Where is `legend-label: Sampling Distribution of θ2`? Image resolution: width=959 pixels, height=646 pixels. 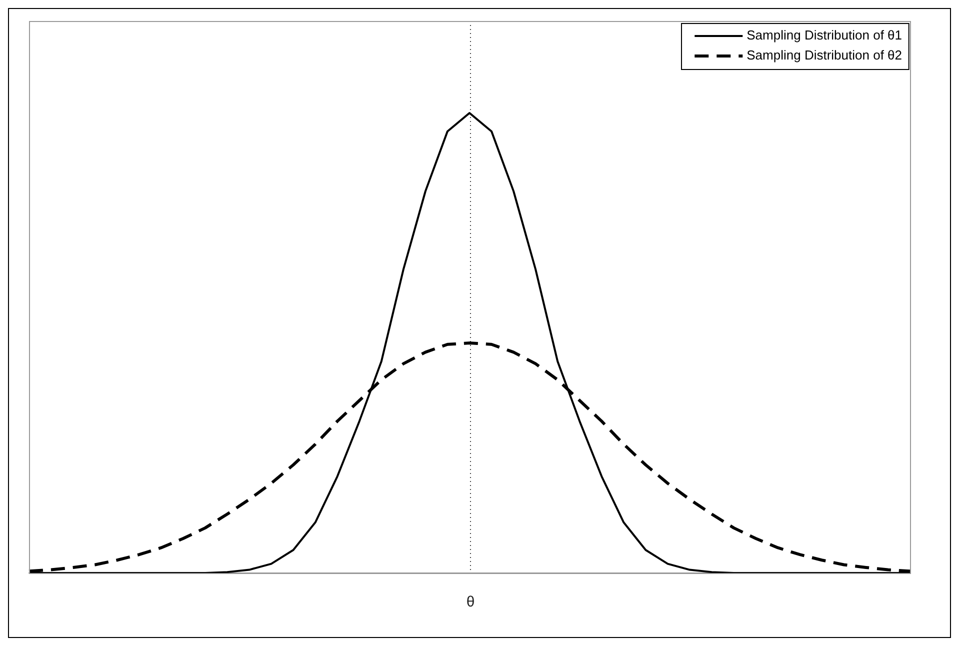 legend-label: Sampling Distribution of θ2 is located at coordinates (824, 55).